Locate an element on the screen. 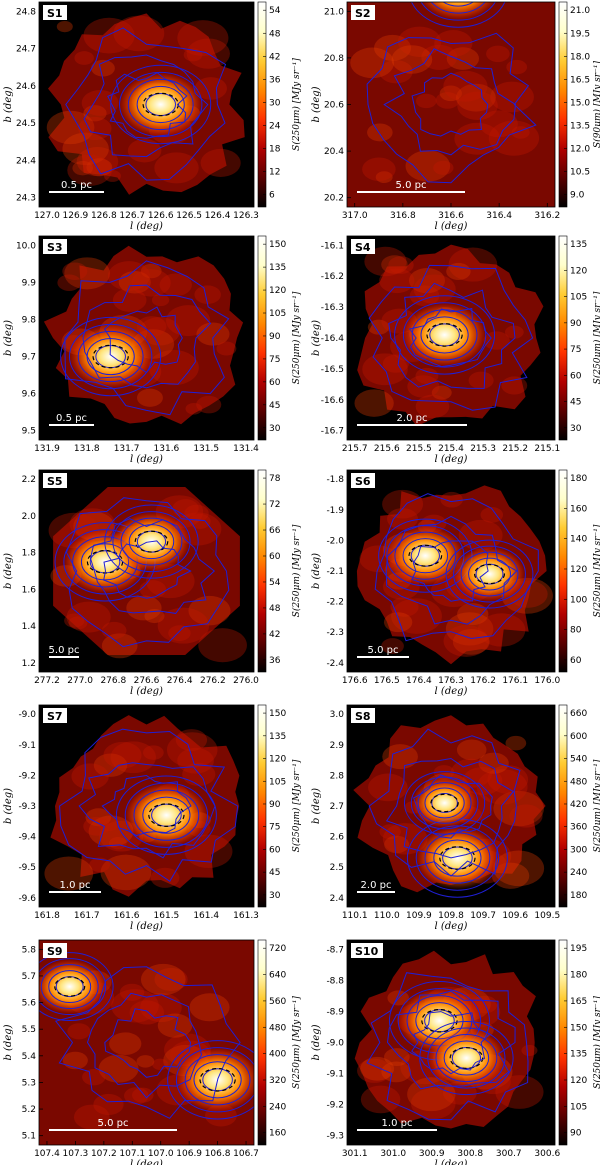 This screenshot has width=600, height=1165. y-tick-label: 24.3 is located at coordinates (26, 199).